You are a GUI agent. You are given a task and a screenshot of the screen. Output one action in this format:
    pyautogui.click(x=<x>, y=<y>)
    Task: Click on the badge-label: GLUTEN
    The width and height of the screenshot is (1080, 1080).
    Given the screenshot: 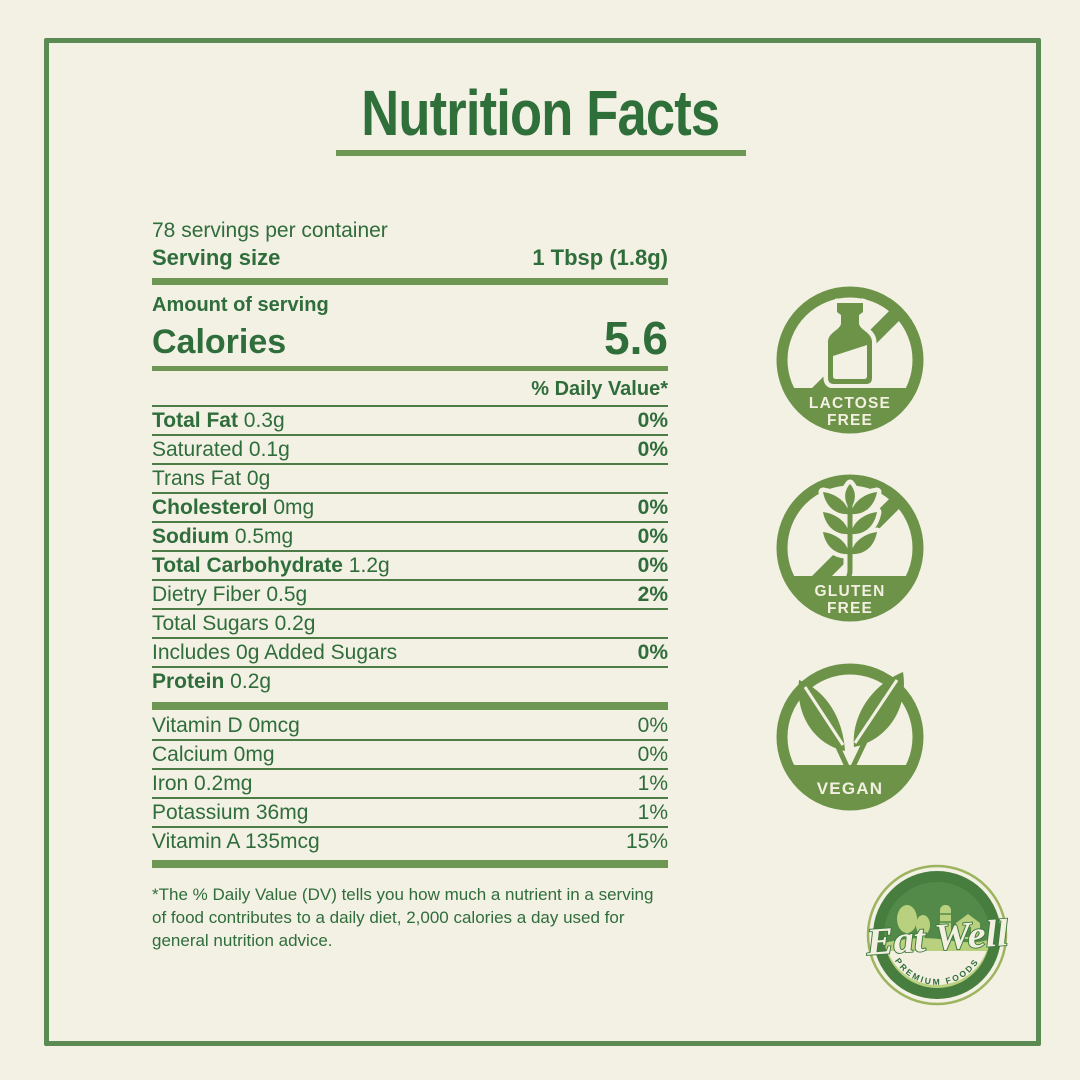 What is the action you would take?
    pyautogui.click(x=850, y=591)
    